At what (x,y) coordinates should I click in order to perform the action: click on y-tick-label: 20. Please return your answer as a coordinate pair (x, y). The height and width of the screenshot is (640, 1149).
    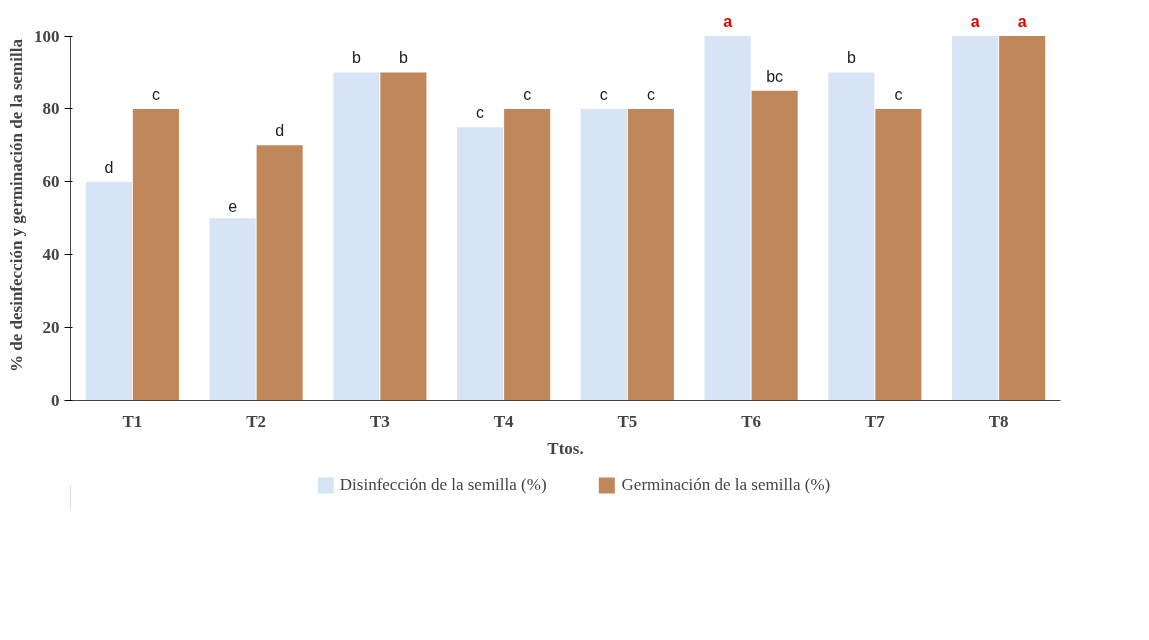
    Looking at the image, I should click on (51, 328).